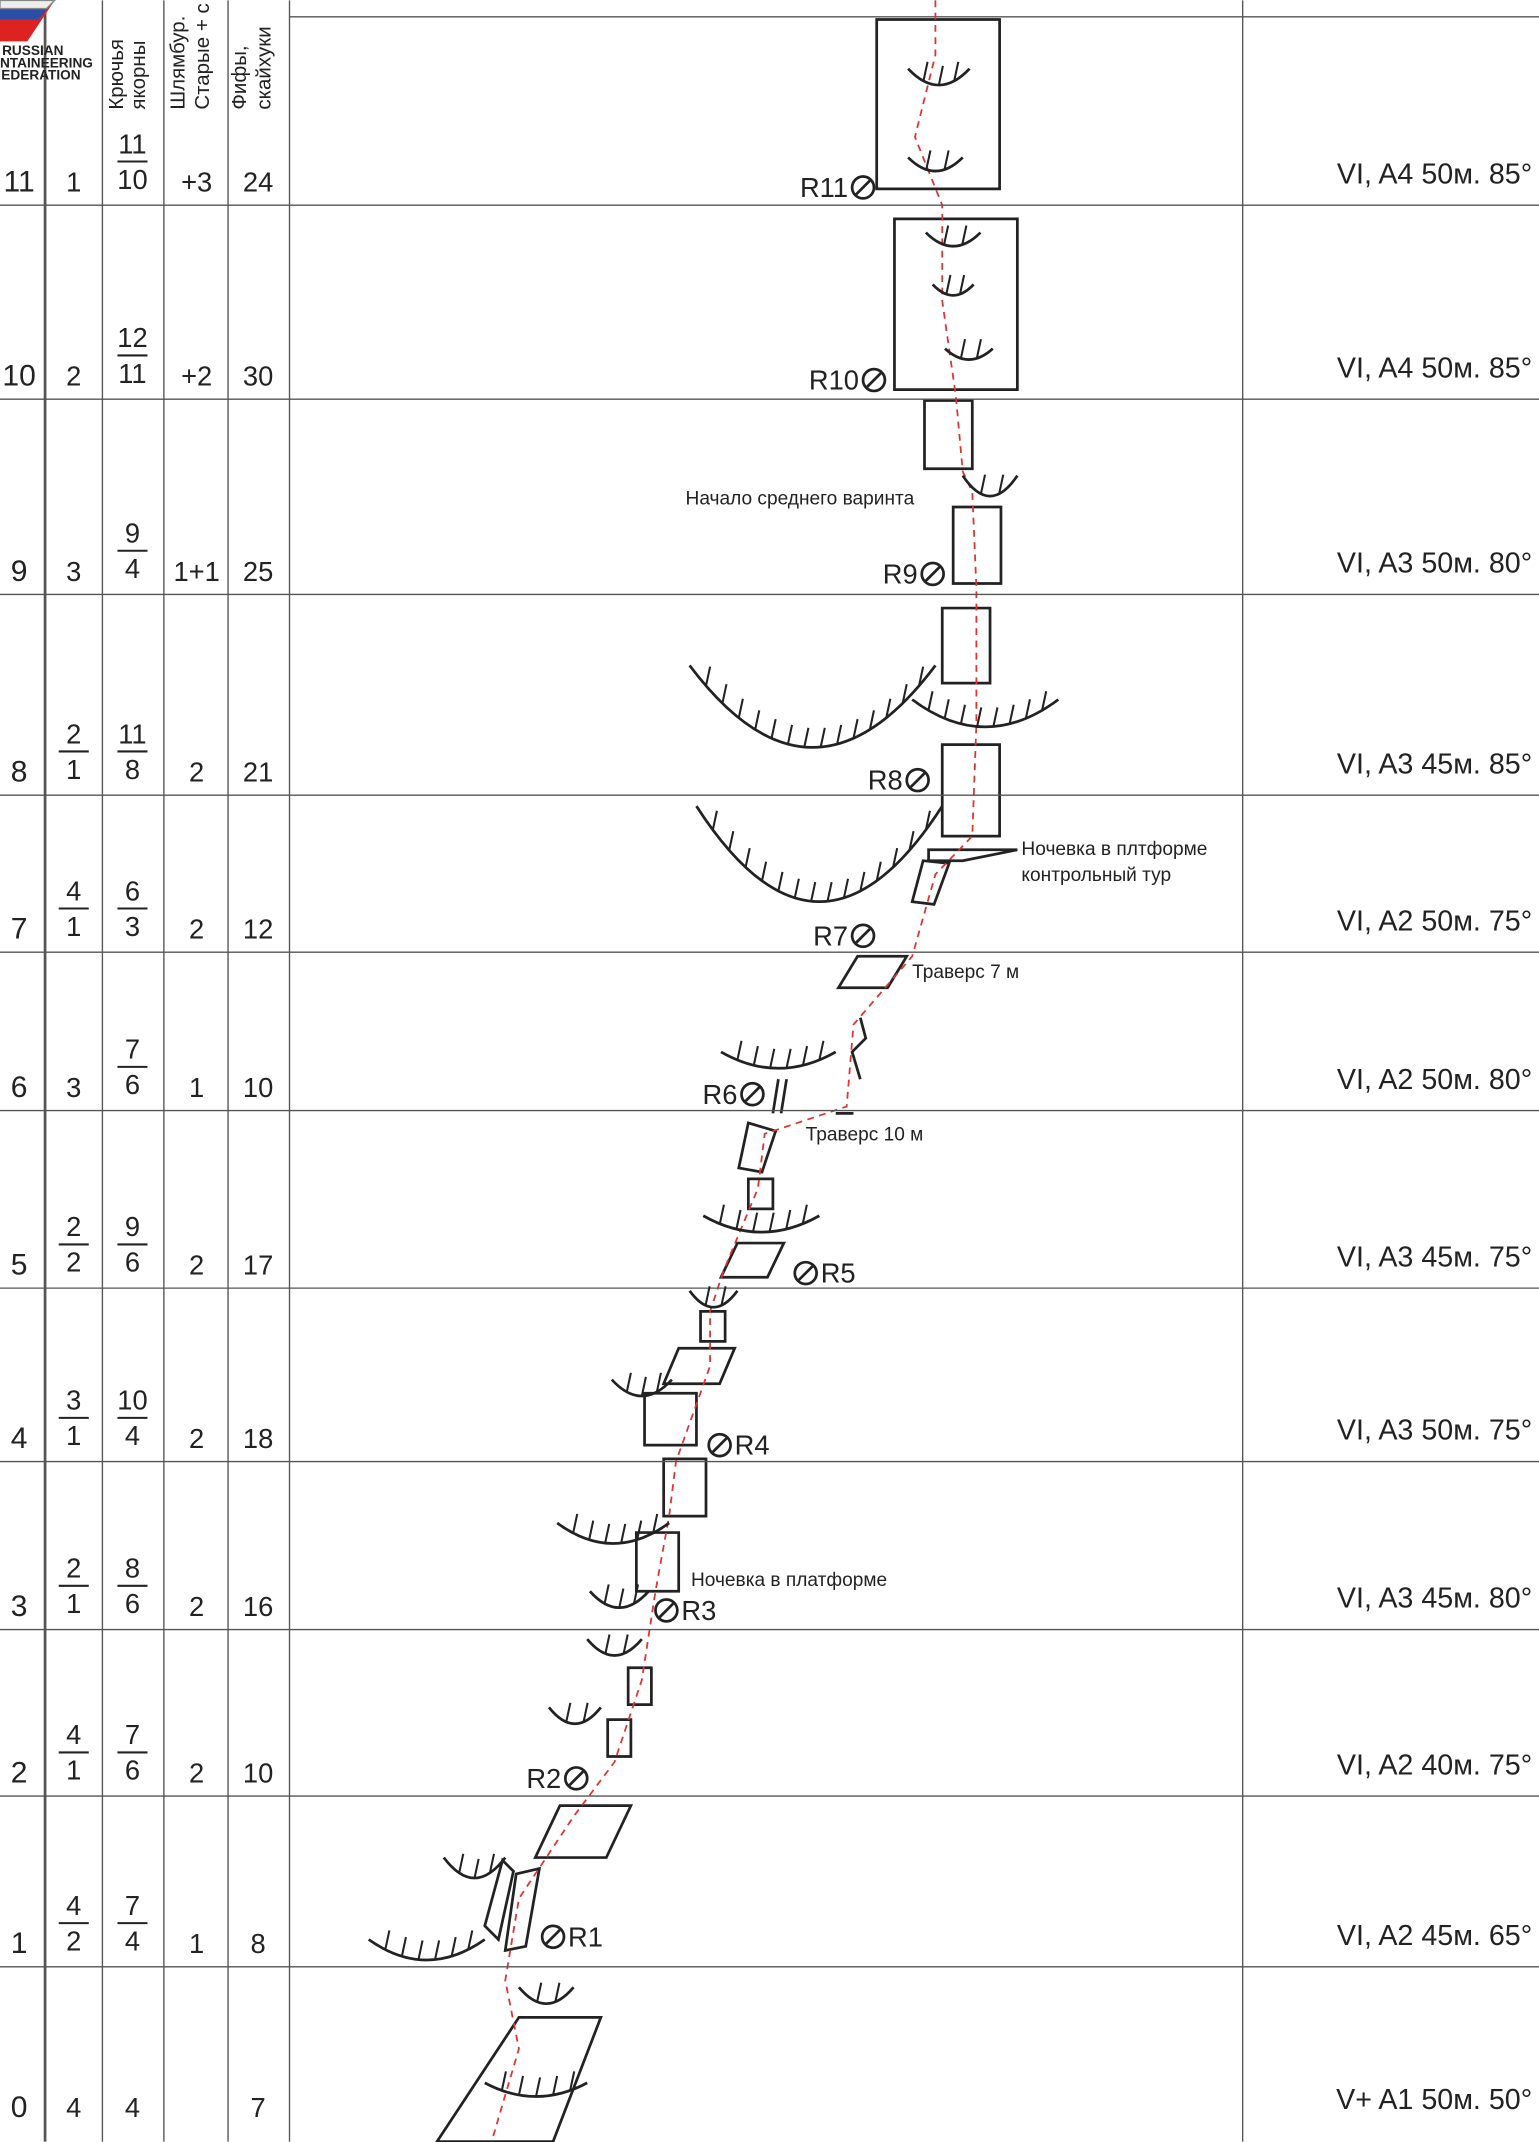 This screenshot has width=1539, height=2142. I want to click on column-header: Фифы,, so click(239, 77).